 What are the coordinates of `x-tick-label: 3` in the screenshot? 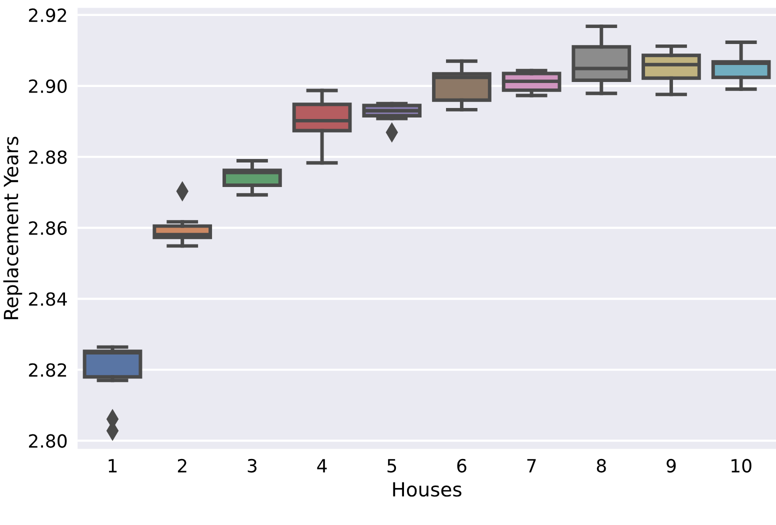 It's located at (252, 465).